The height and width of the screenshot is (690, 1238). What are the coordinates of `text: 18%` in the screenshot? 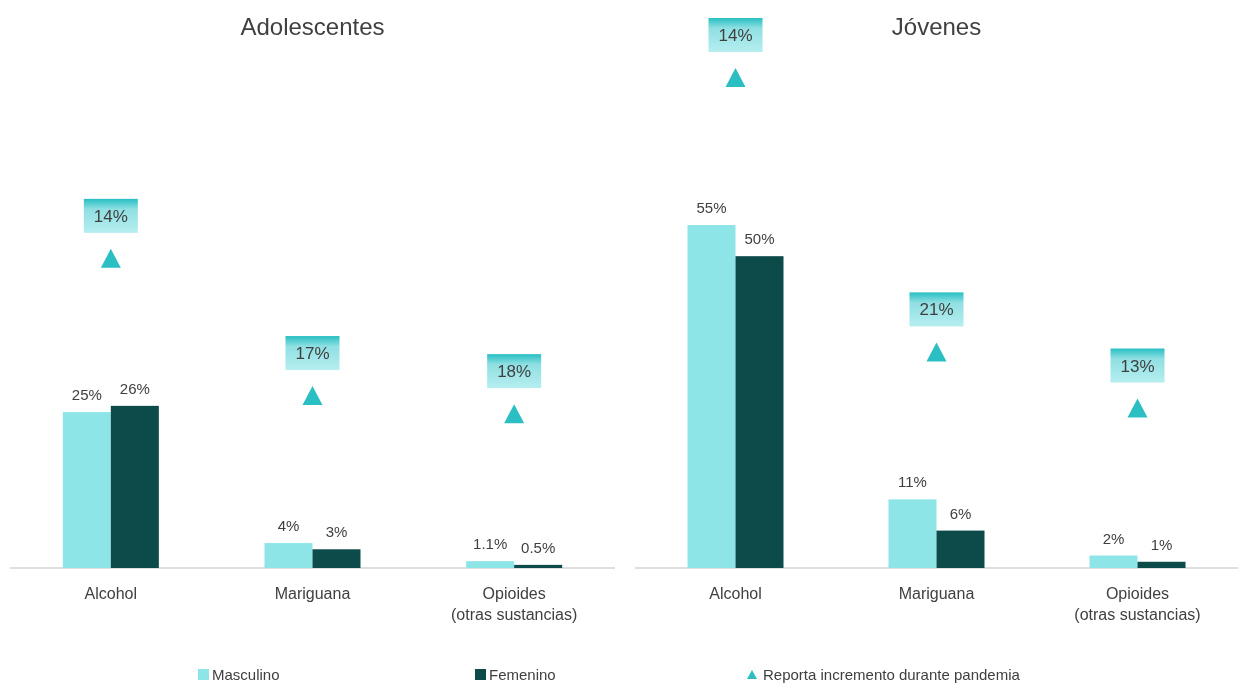 It's located at (514, 372).